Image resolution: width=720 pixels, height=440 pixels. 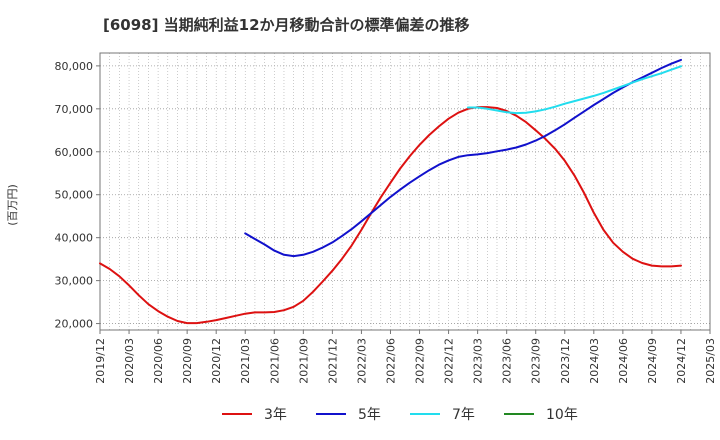 I want to click on x-tick-label: 2024/06, so click(x=623, y=361).